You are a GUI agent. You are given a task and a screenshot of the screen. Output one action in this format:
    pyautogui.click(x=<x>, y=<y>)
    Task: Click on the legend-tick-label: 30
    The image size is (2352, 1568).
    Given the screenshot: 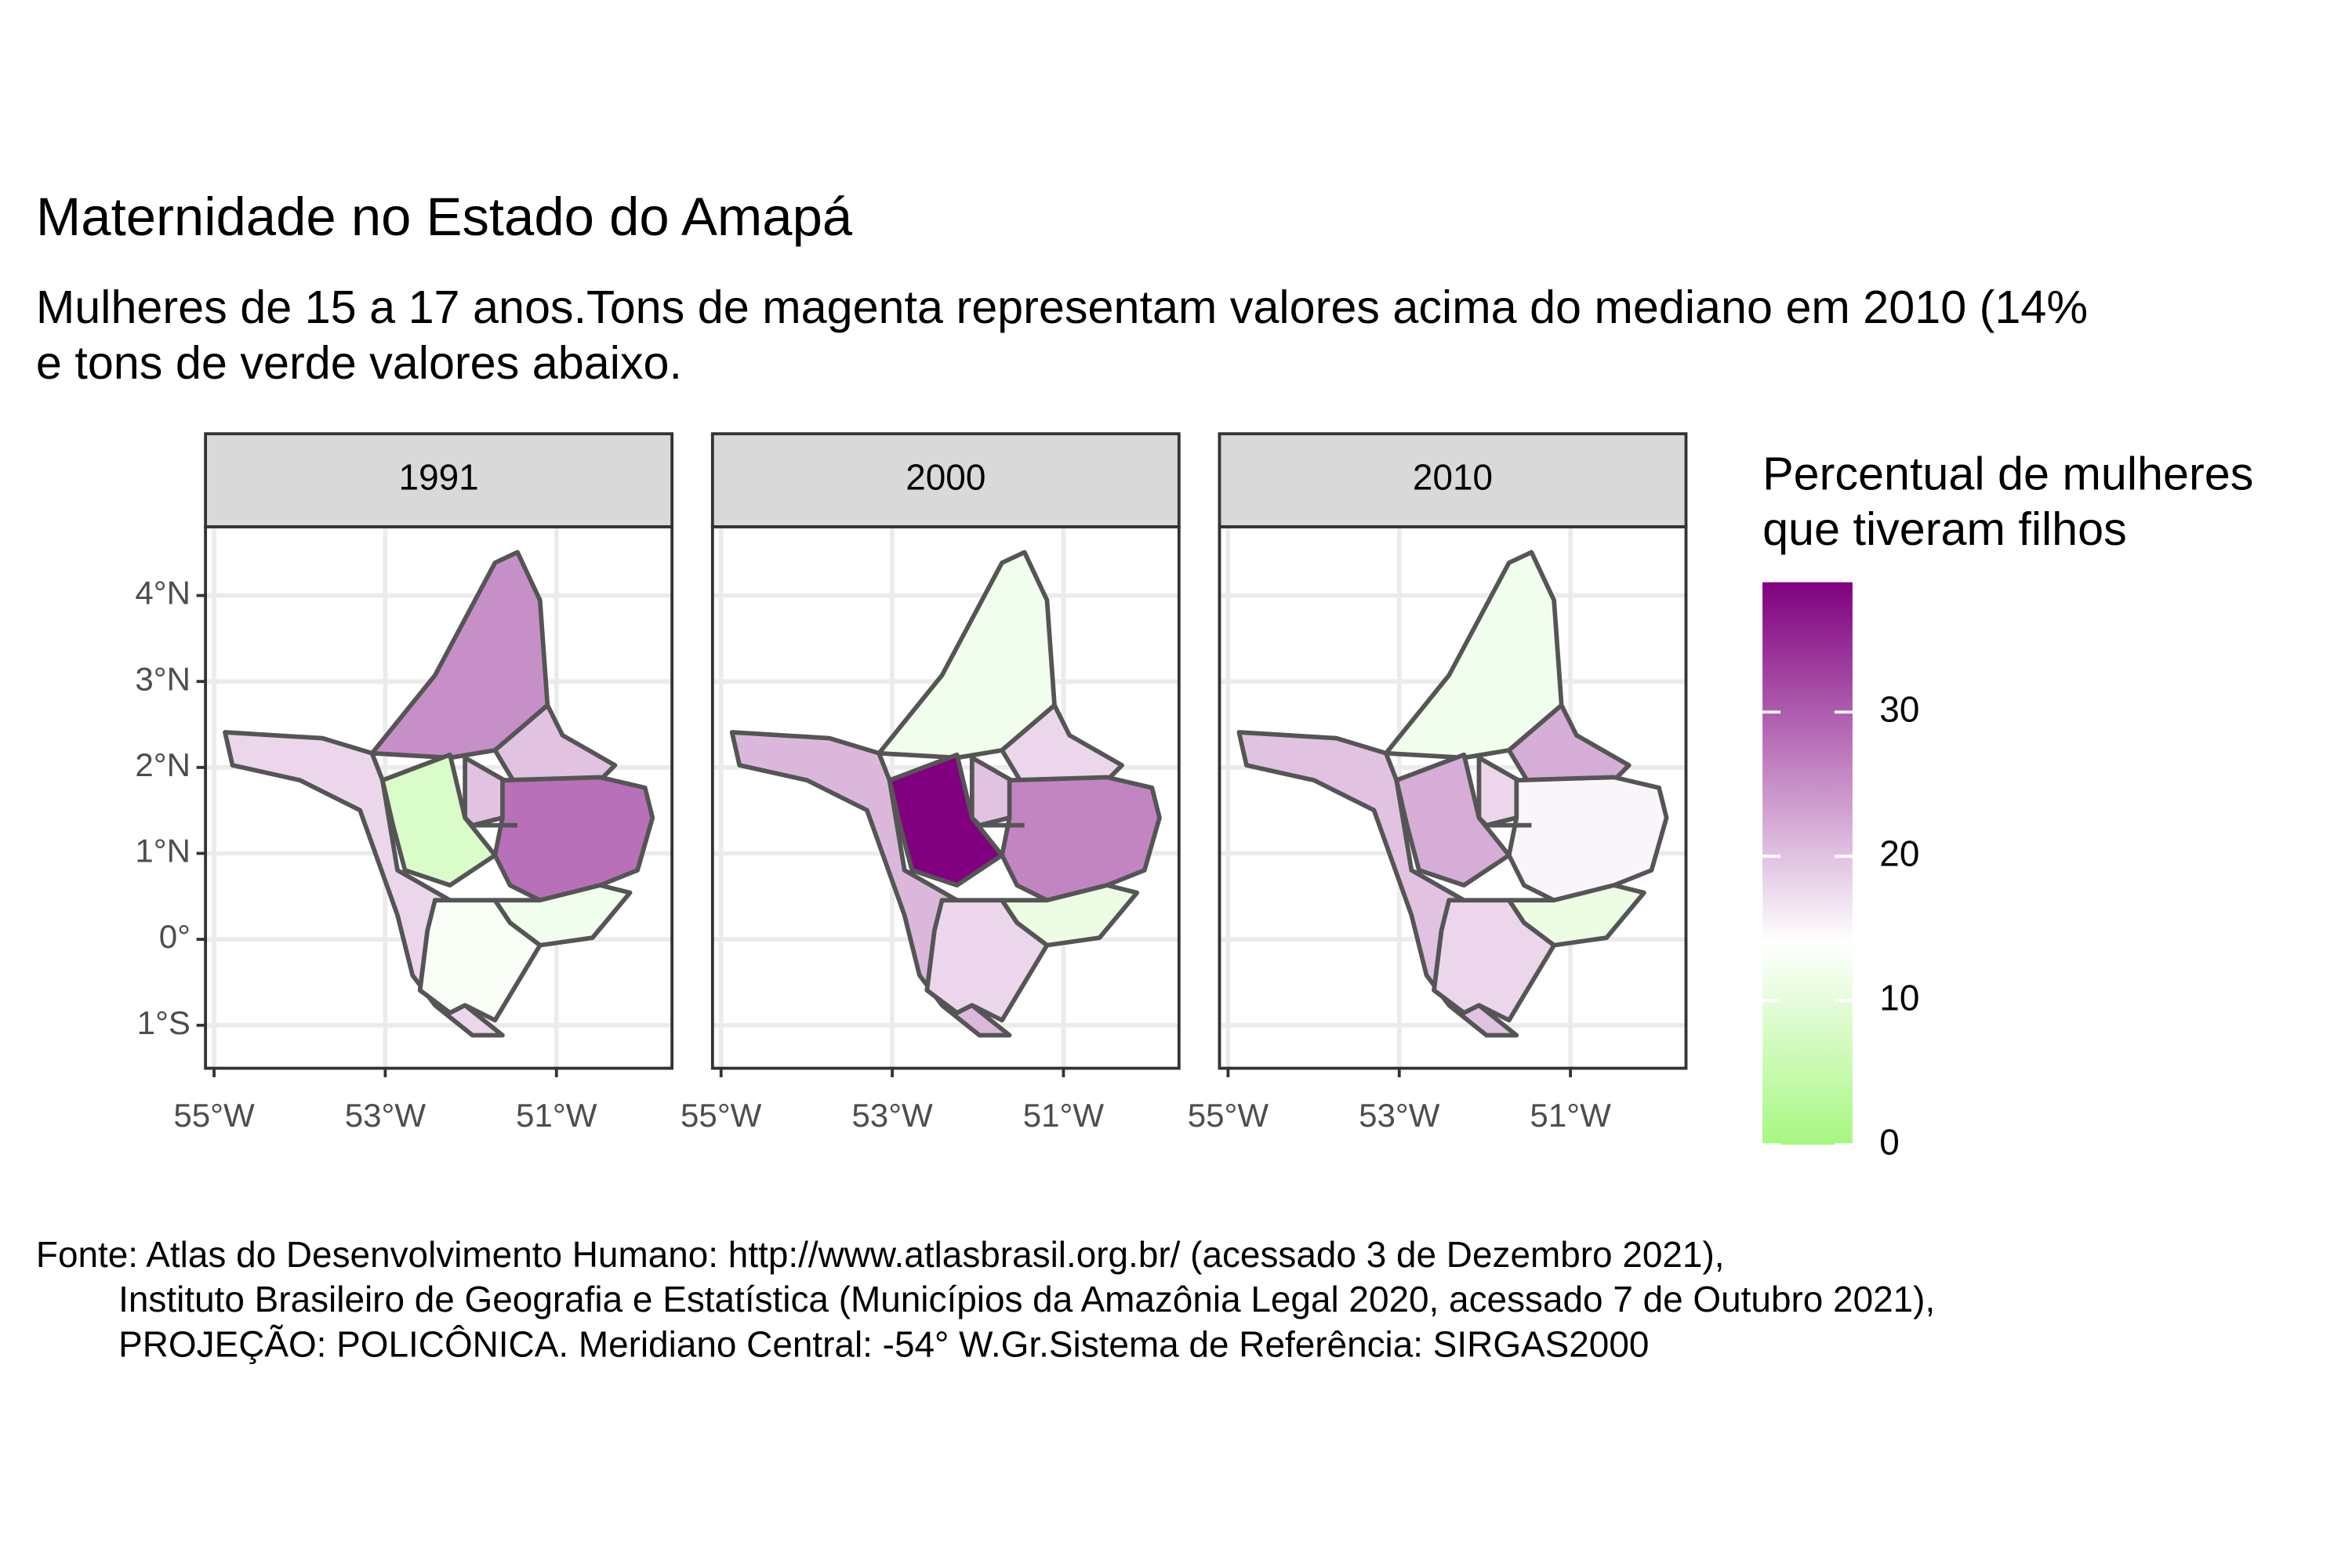 What is the action you would take?
    pyautogui.click(x=1899, y=708)
    